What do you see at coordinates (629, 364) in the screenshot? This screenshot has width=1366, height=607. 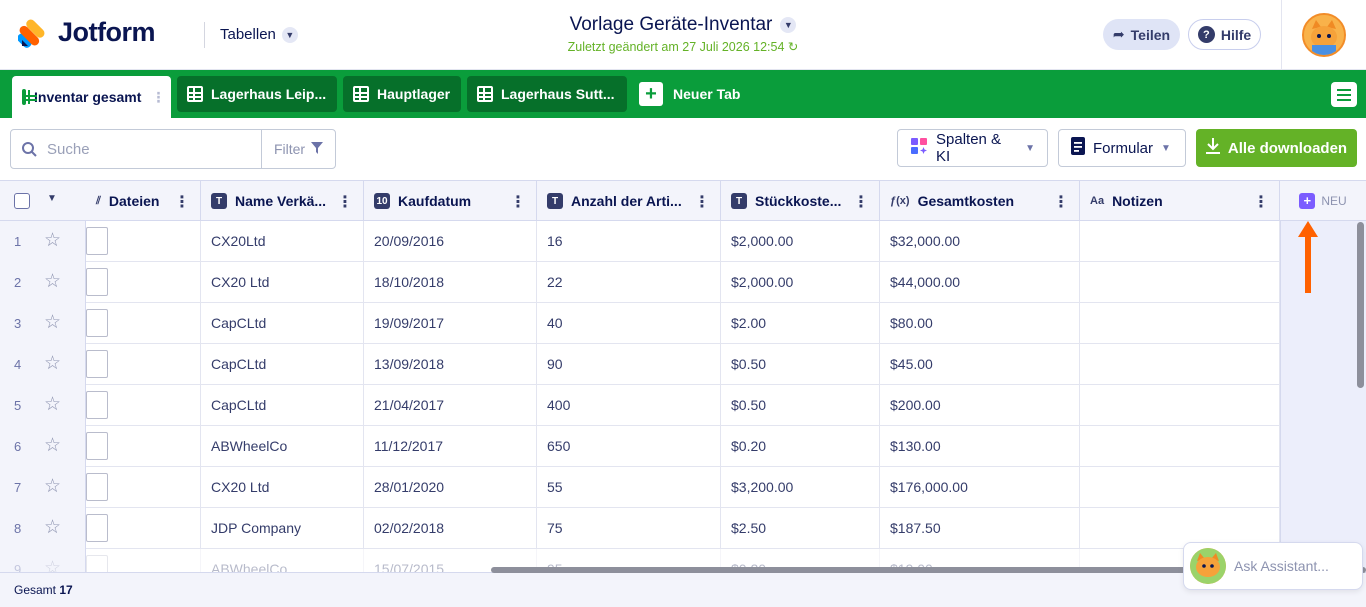 I see `cell-qty: 90` at bounding box center [629, 364].